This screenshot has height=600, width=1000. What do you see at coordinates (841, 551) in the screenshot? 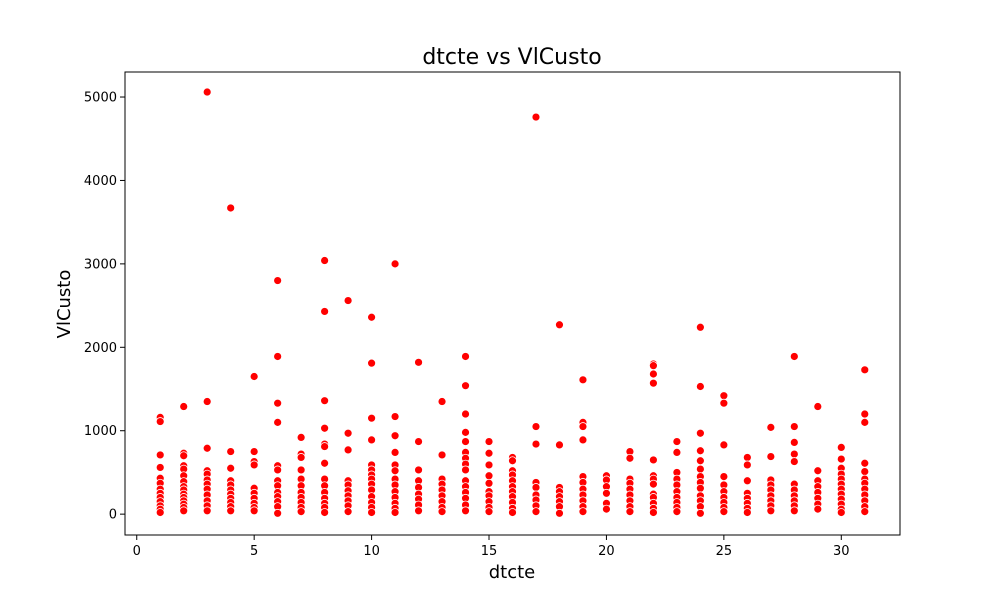
I see `x-tick-label: 30` at bounding box center [841, 551].